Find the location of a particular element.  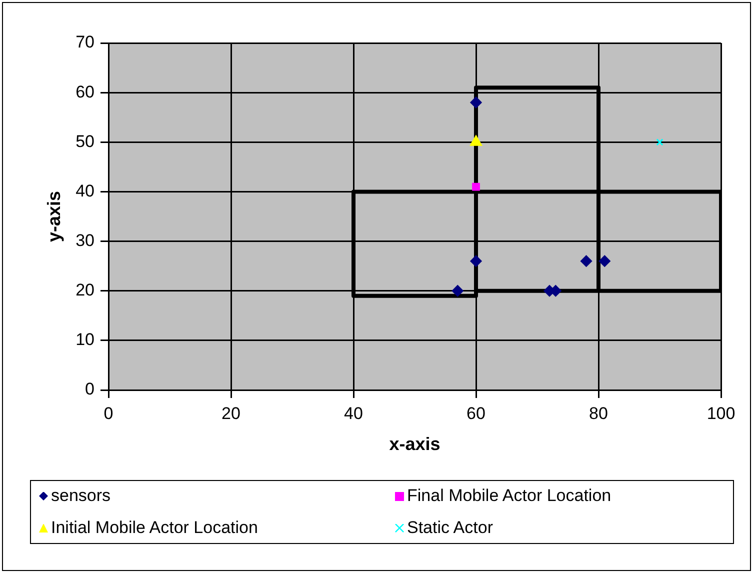

y-tick-label: 0 is located at coordinates (90, 389).